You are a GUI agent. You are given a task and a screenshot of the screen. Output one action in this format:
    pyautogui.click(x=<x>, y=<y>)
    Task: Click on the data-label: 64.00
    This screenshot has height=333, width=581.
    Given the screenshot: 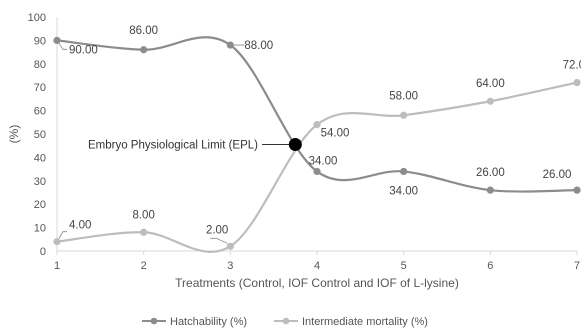 What is the action you would take?
    pyautogui.click(x=490, y=84)
    